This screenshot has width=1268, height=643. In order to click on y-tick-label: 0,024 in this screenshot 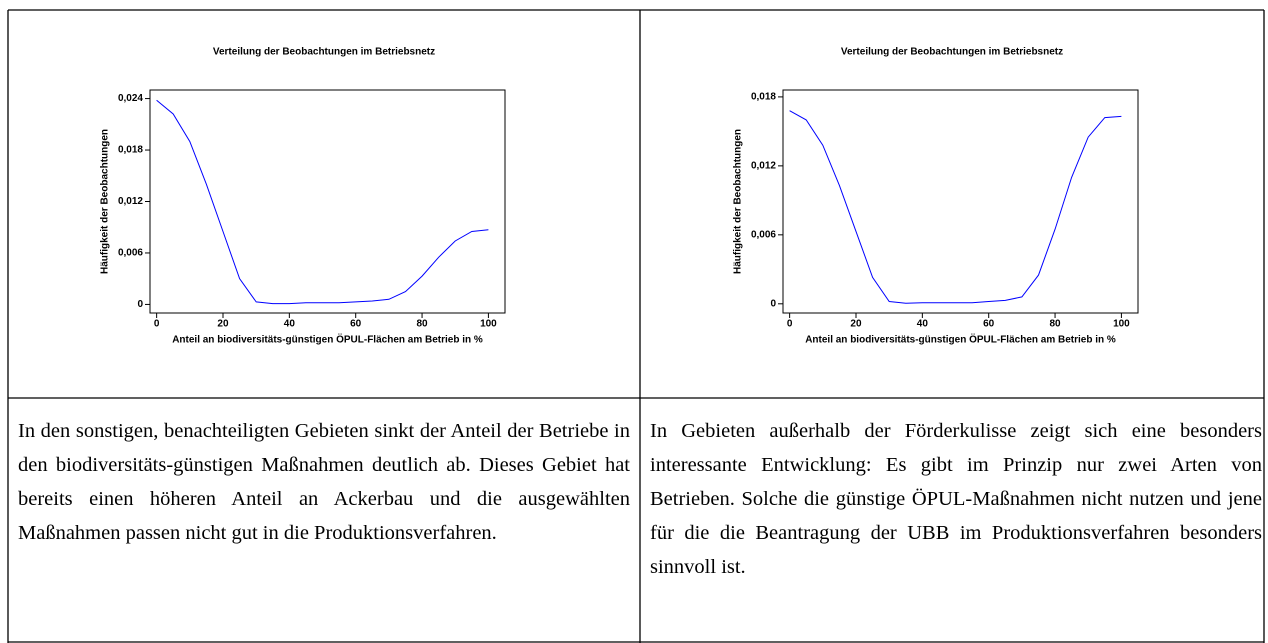, I will do `click(130, 98)`.